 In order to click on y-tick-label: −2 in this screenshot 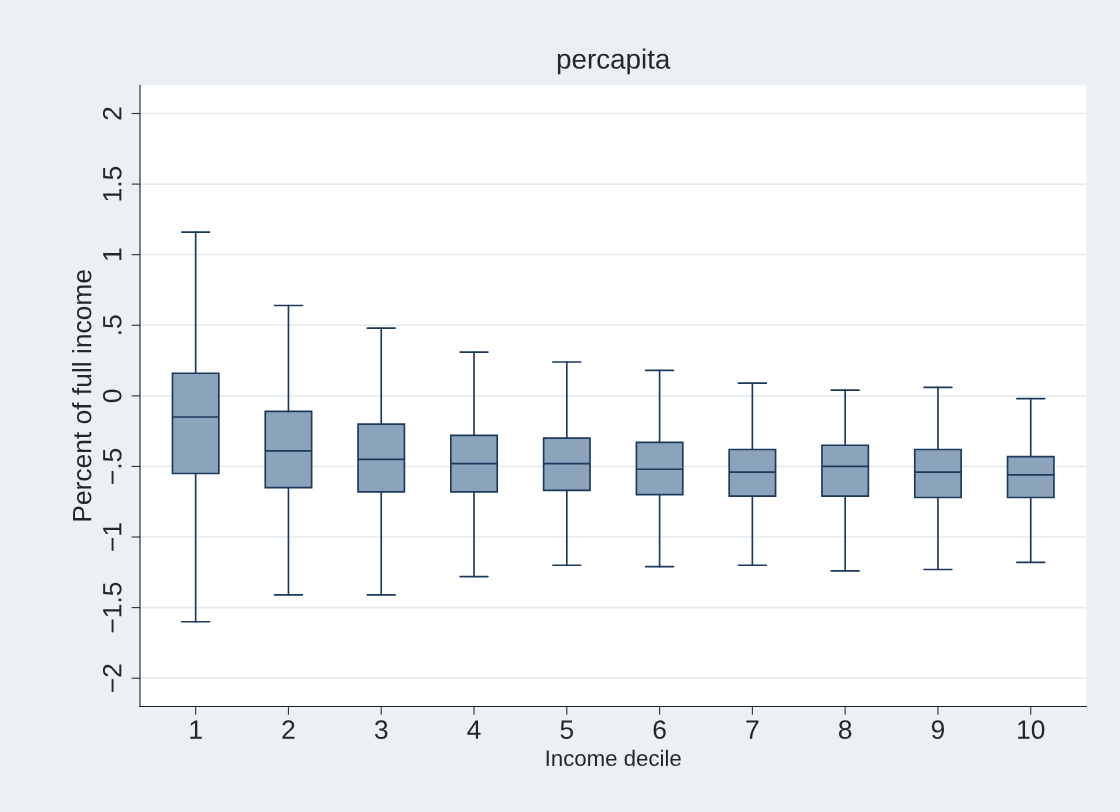, I will do `click(112, 678)`.